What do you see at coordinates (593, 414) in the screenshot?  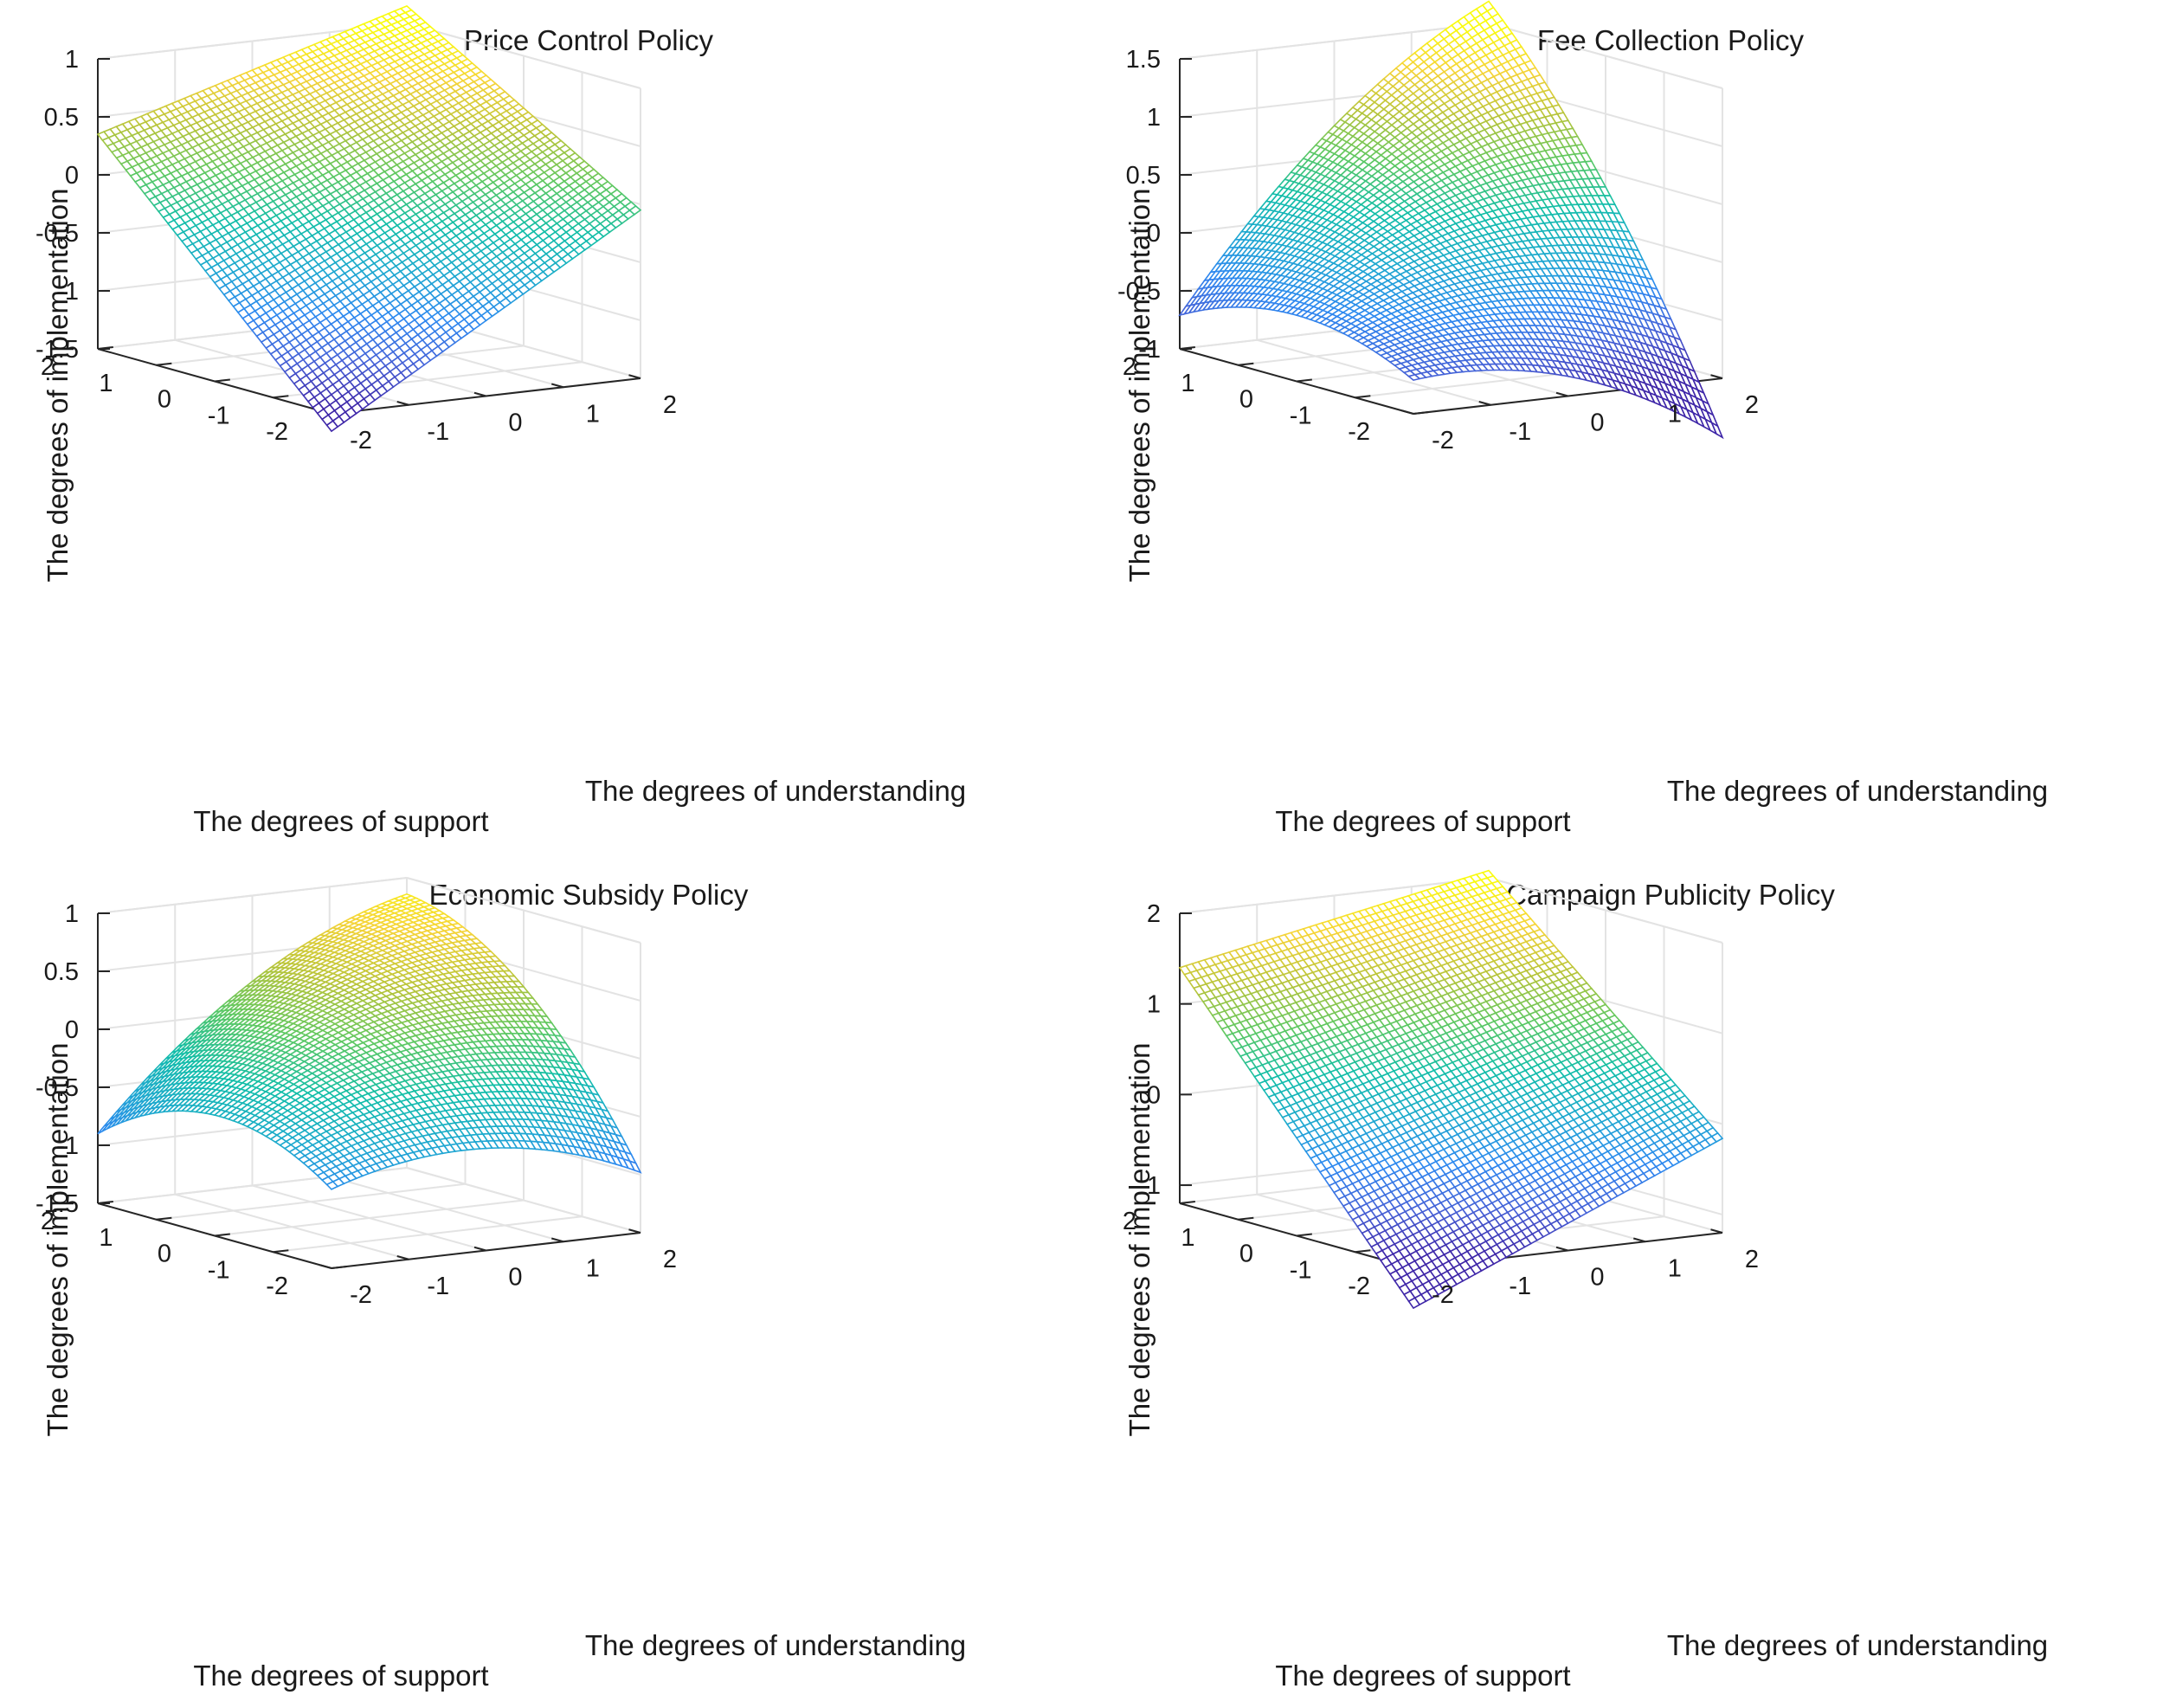 I see `x-tick-label: 1` at bounding box center [593, 414].